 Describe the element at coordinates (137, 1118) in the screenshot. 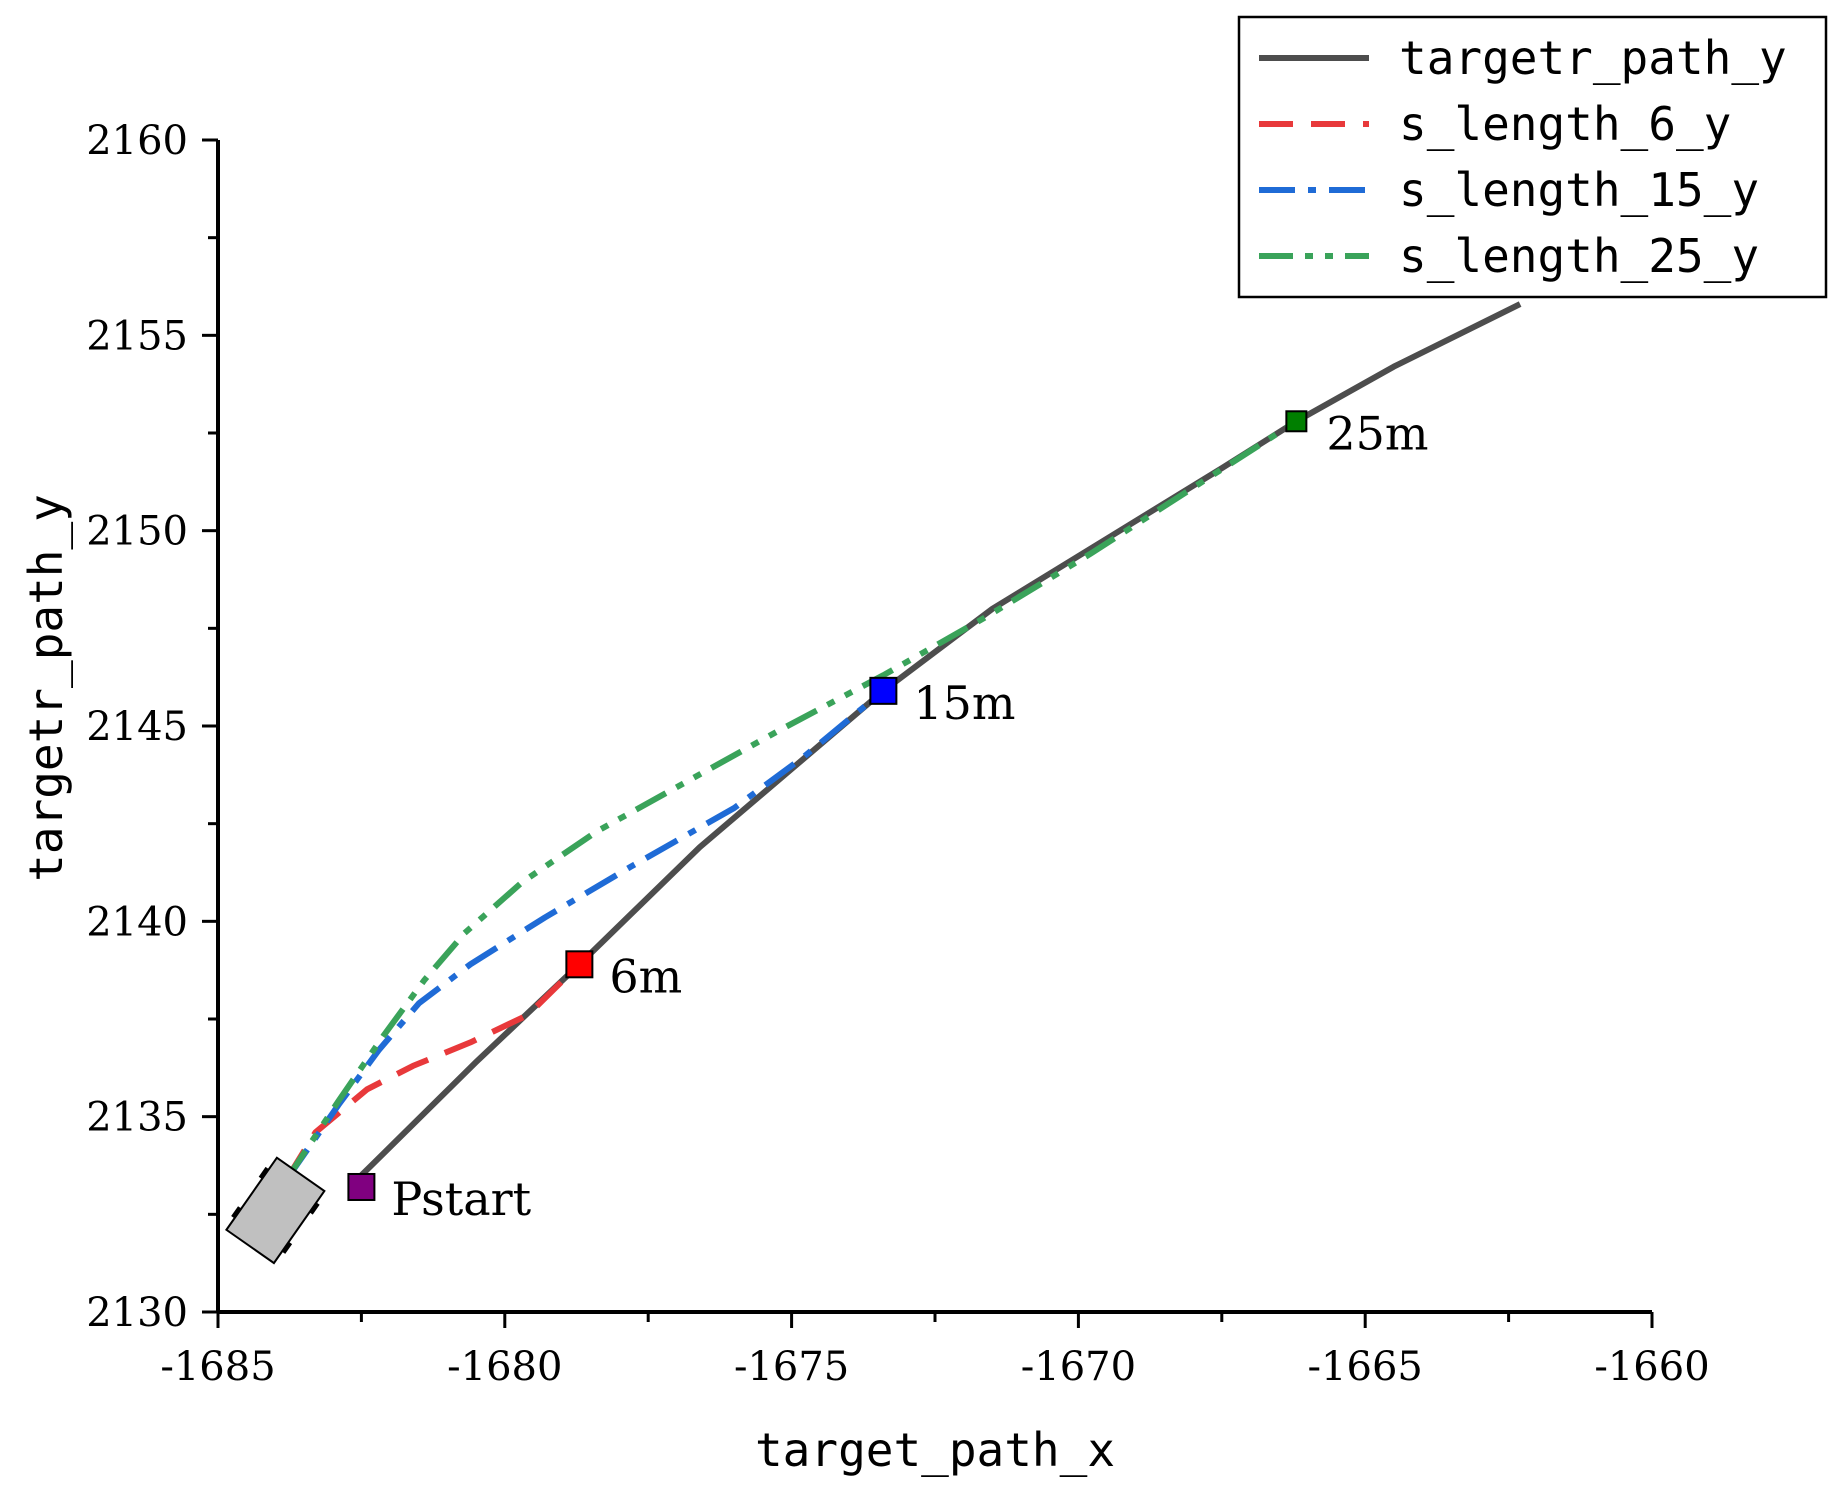

I see `y-tick-label-1: 2135` at that location.